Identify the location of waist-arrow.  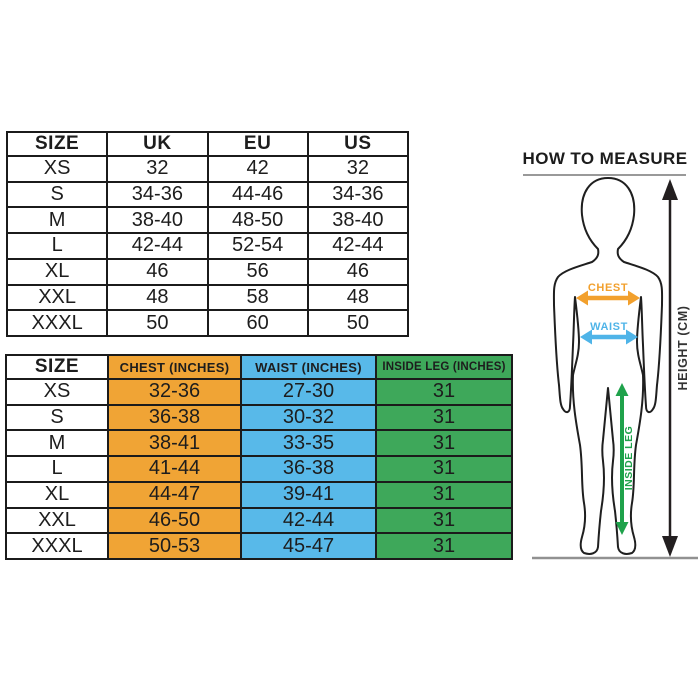
(609, 337).